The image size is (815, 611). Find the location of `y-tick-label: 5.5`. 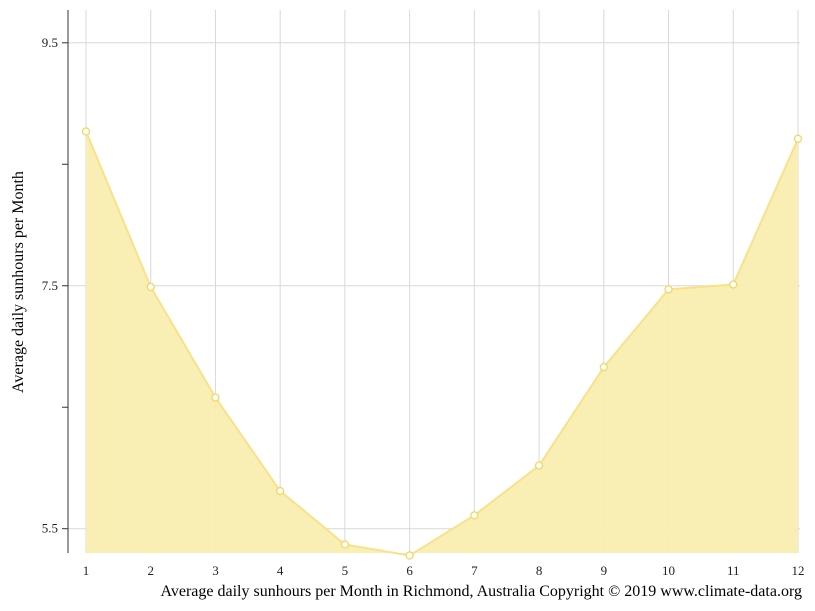

y-tick-label: 5.5 is located at coordinates (50, 528).